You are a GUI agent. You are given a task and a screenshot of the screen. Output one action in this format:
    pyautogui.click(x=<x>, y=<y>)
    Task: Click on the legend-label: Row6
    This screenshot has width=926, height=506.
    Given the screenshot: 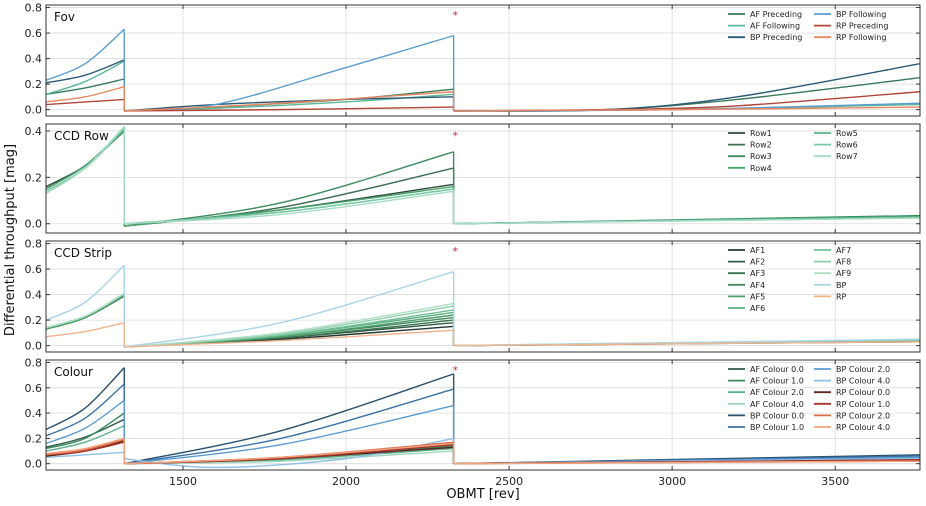 What is the action you would take?
    pyautogui.click(x=847, y=145)
    